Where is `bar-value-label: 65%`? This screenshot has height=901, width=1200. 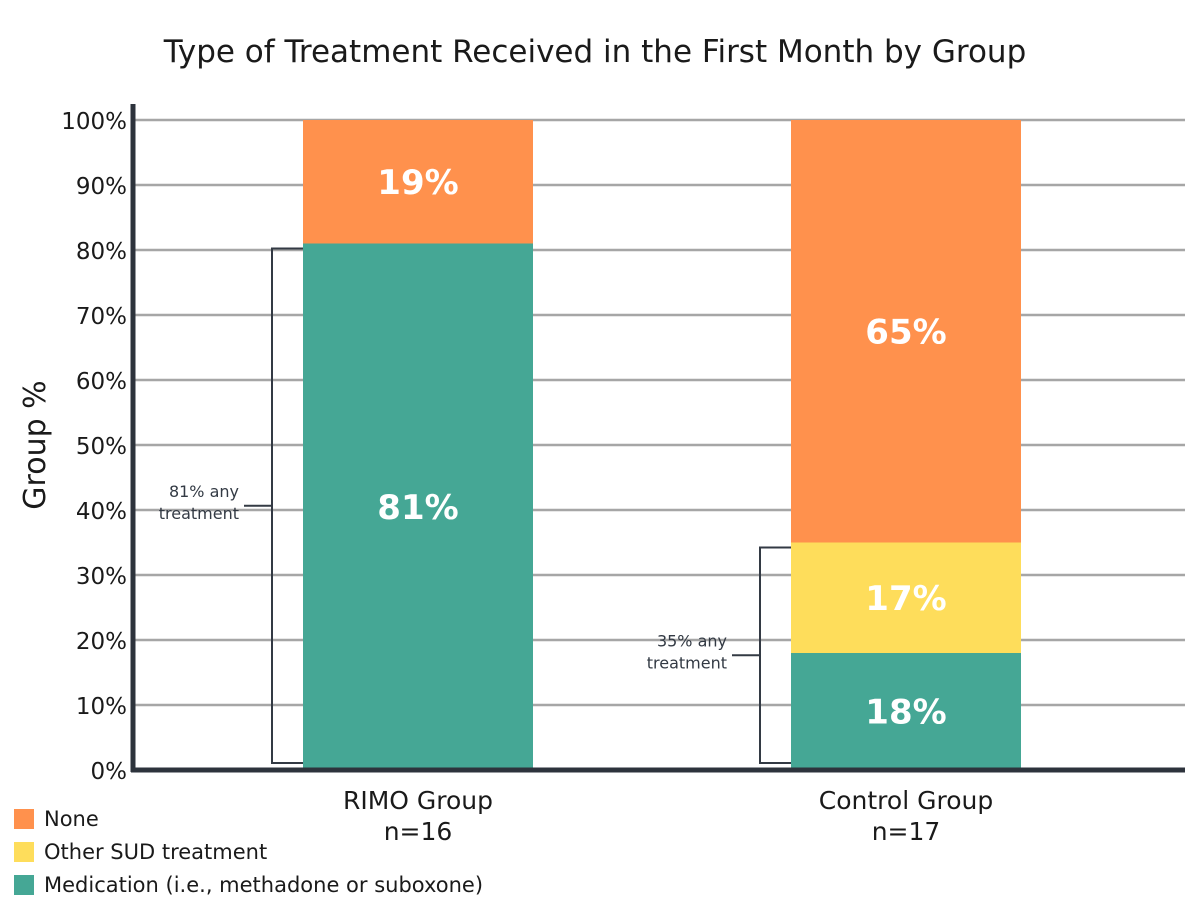
bar-value-label: 65% is located at coordinates (905, 332).